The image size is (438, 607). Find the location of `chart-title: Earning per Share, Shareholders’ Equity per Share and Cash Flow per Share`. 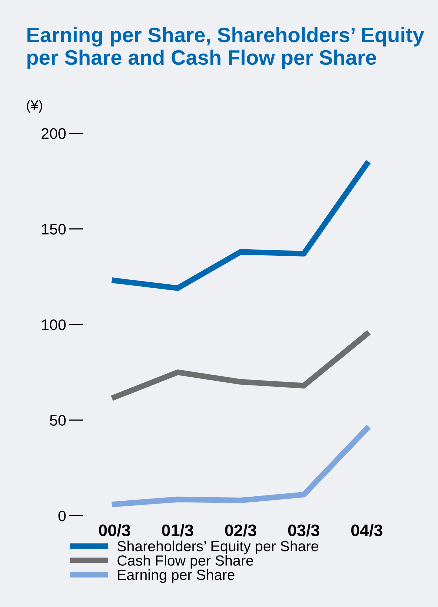

chart-title: Earning per Share, Shareholders’ Equity per Share and Cash Flow per Share is located at coordinates (226, 48).